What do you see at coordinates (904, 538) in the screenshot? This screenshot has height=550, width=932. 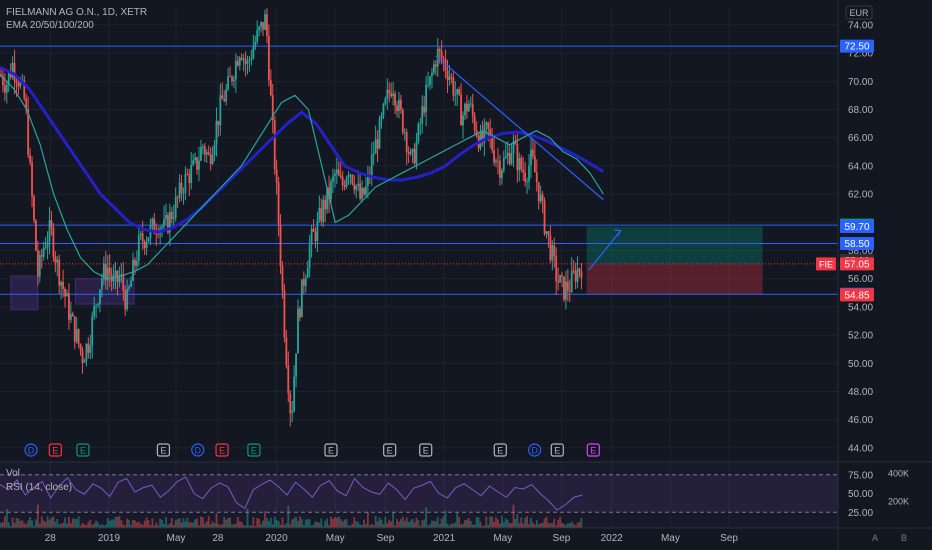 I see `scale-button: B` at bounding box center [904, 538].